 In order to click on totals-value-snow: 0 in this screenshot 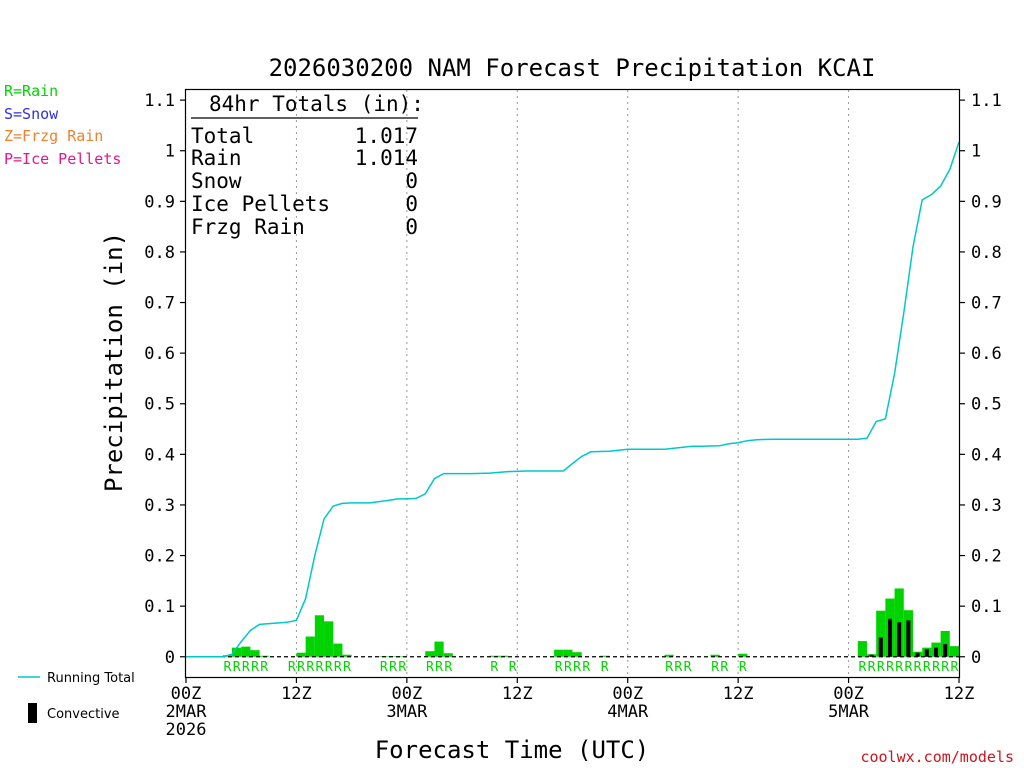, I will do `click(411, 181)`.